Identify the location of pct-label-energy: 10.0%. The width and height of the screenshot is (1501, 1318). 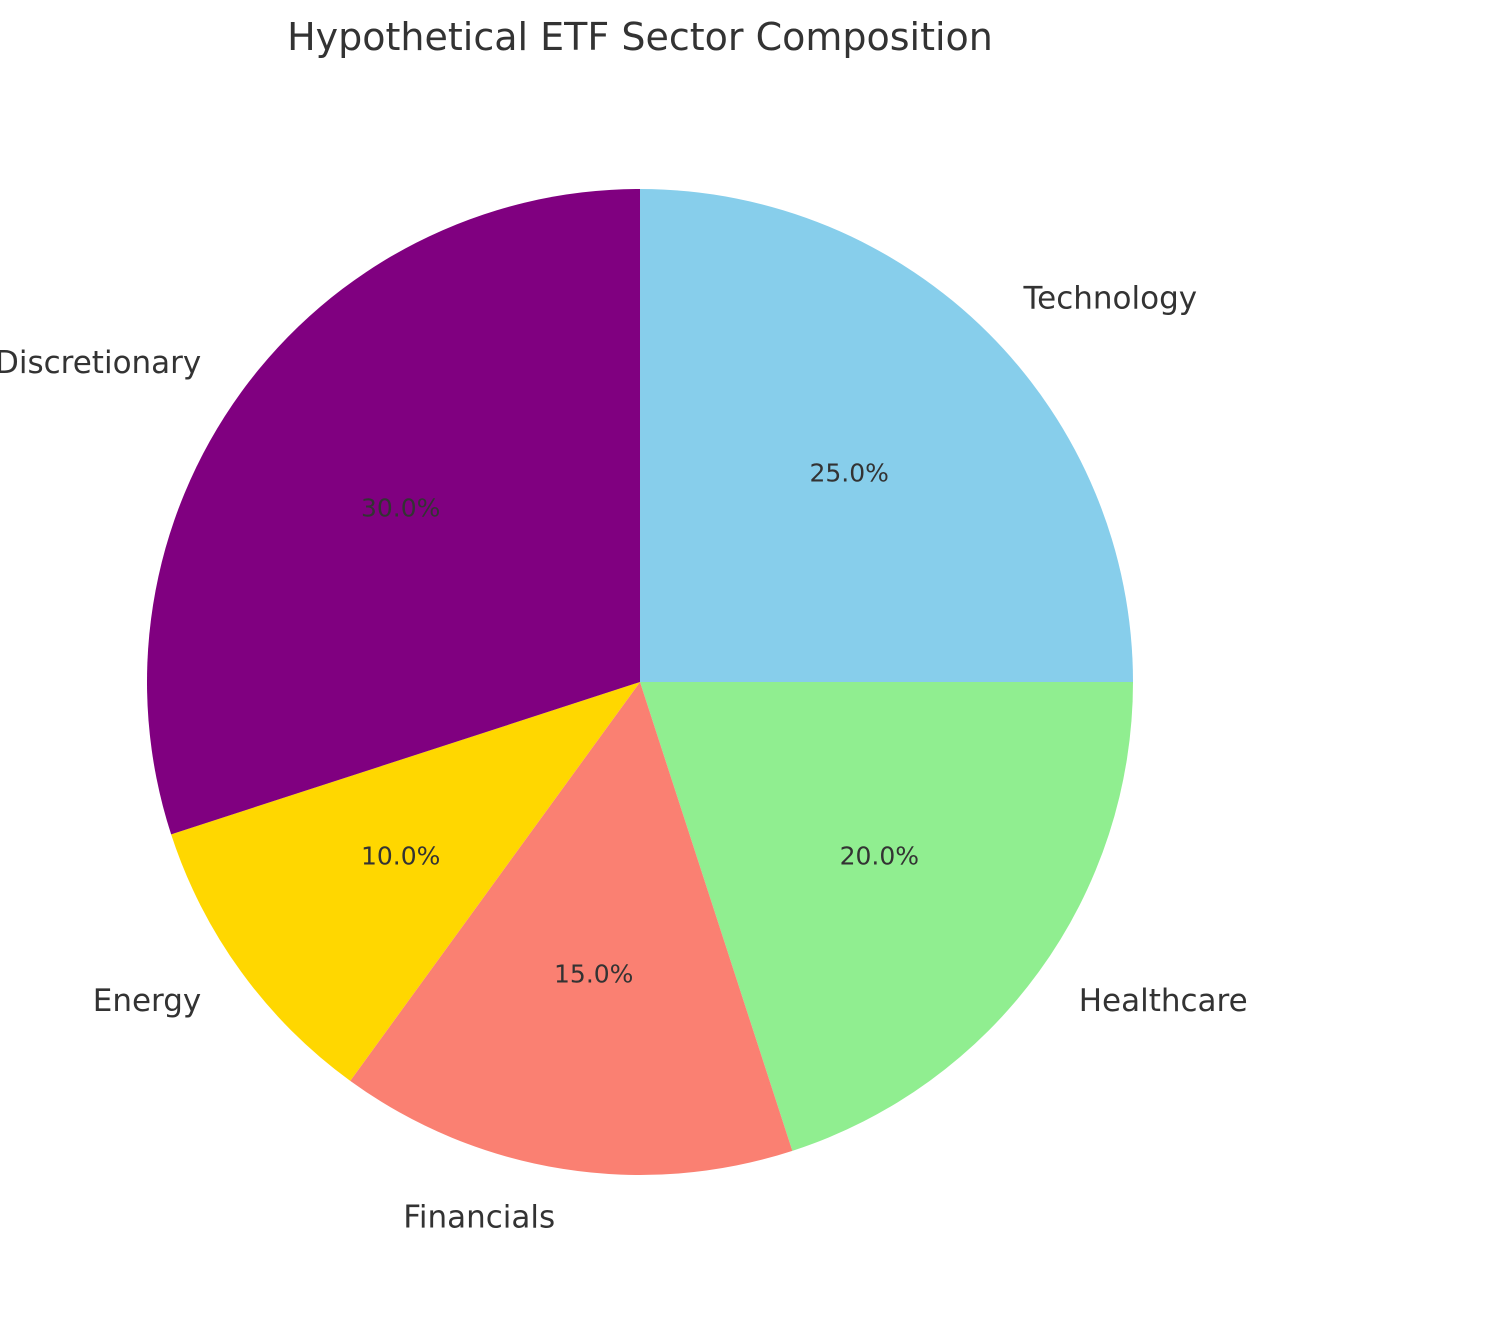
(400, 855).